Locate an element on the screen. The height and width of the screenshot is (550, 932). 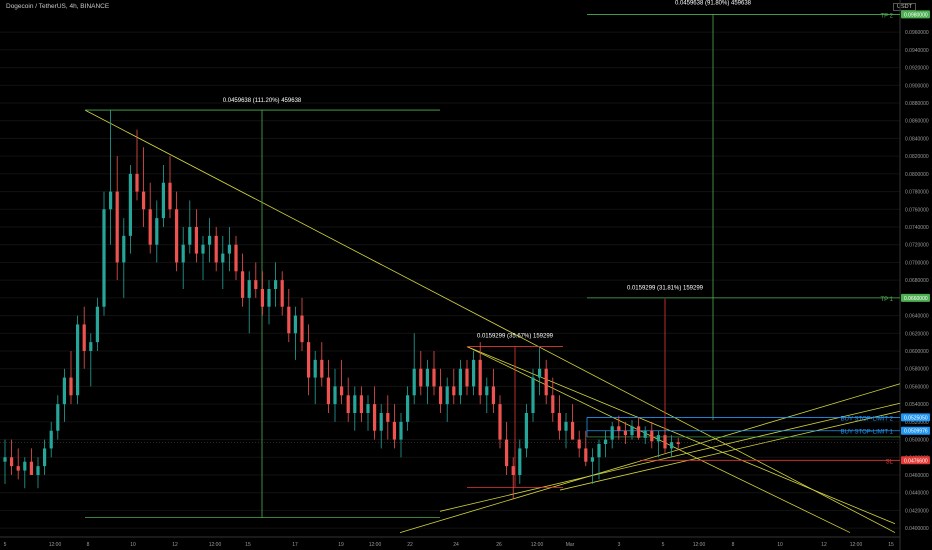
x-tick-label: 22 is located at coordinates (410, 545).